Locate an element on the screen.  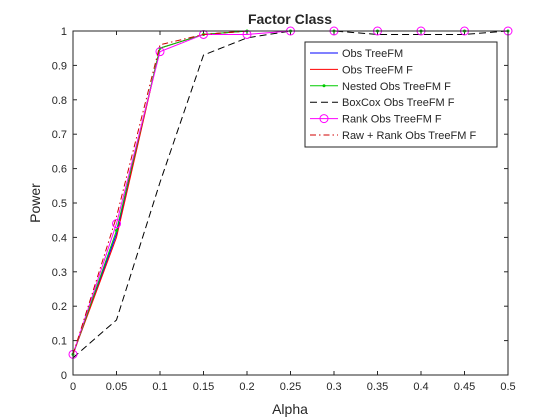
legend-label: BoxCox Obs TreeFM F is located at coordinates (398, 103).